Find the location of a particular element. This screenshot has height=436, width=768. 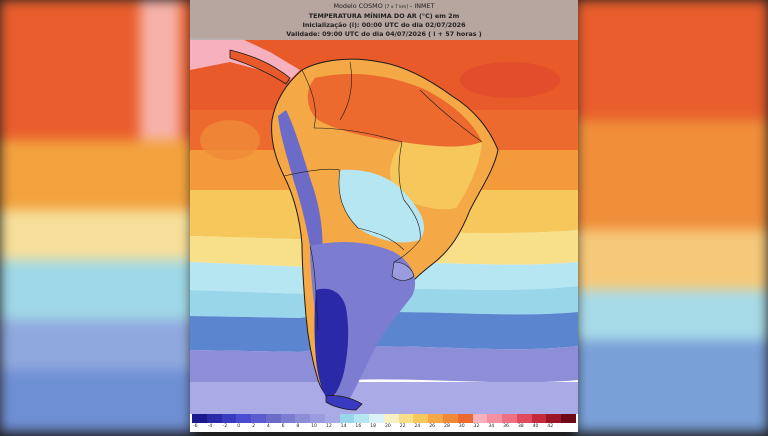

model-name: Modelo COSMO is located at coordinates (358, 6).